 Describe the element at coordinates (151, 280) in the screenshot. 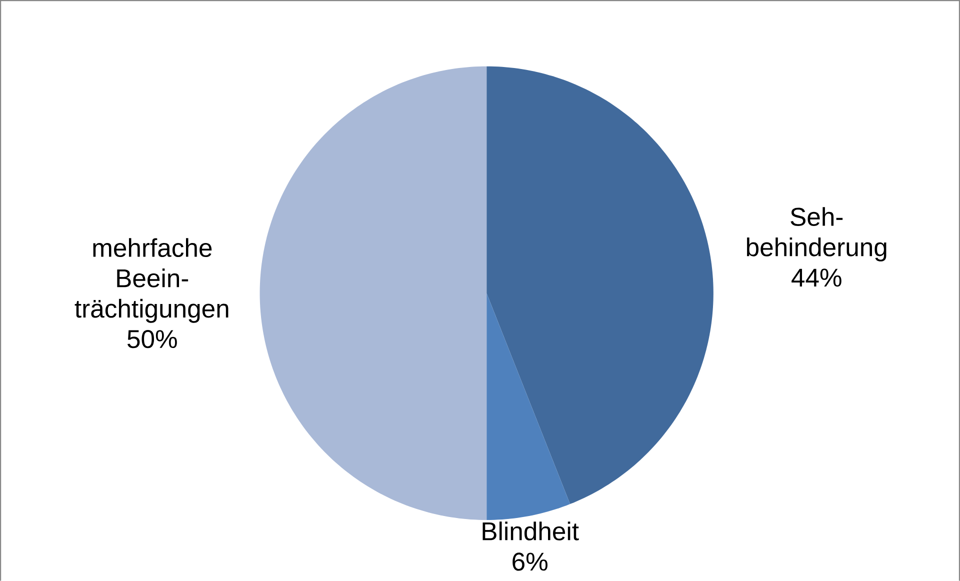

I see `slice-label: mehrfache Beein-trächtigungen` at that location.